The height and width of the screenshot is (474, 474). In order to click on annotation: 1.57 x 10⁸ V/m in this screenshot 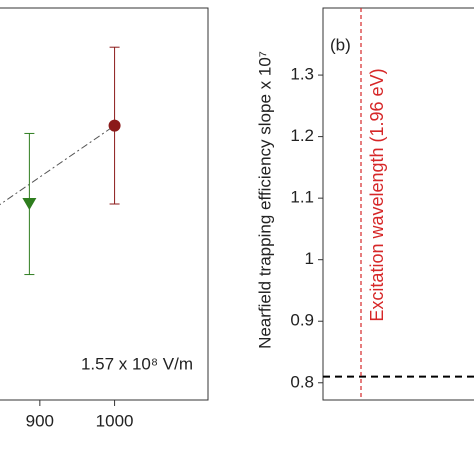, I will do `click(137, 363)`.